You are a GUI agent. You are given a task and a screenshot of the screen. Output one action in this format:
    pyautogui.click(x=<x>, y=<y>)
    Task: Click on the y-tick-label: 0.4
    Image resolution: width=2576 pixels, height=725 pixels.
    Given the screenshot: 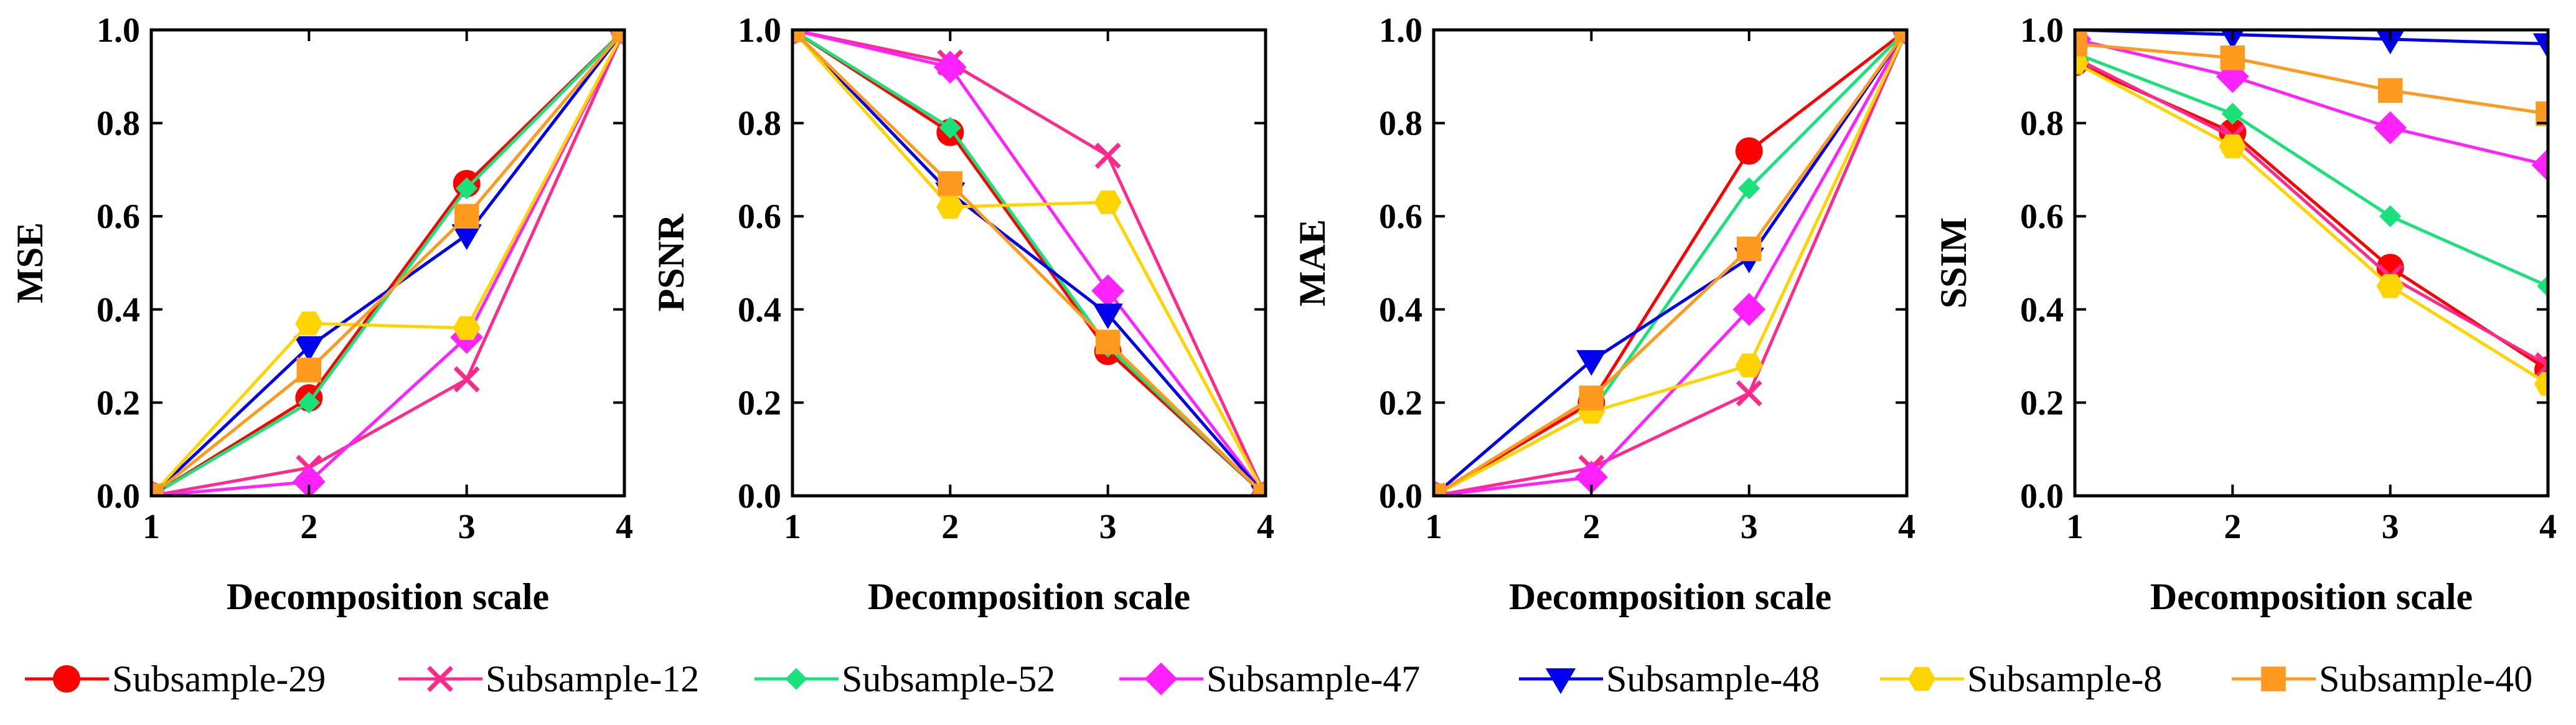 What is the action you would take?
    pyautogui.click(x=1400, y=310)
    